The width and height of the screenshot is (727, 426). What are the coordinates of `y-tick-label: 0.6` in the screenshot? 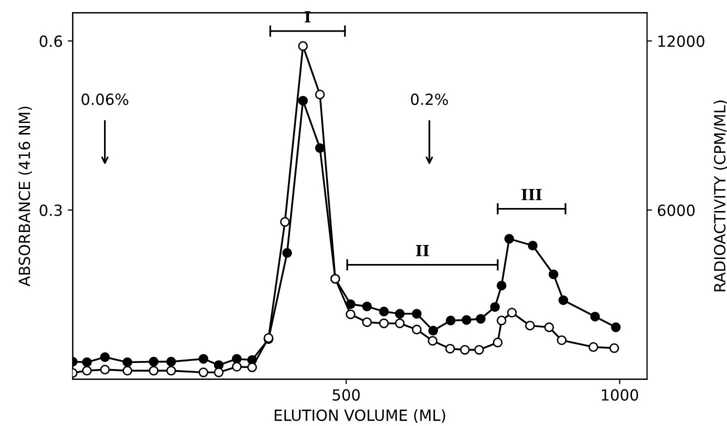 It's located at (51, 41).